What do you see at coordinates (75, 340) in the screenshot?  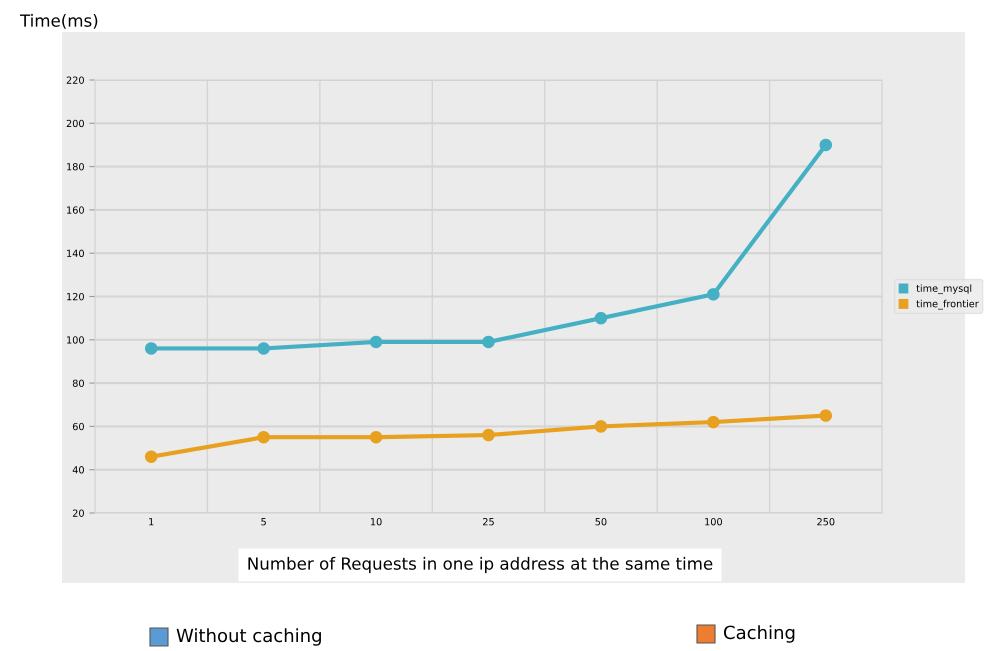 I see `y-tick-label: 100` at bounding box center [75, 340].